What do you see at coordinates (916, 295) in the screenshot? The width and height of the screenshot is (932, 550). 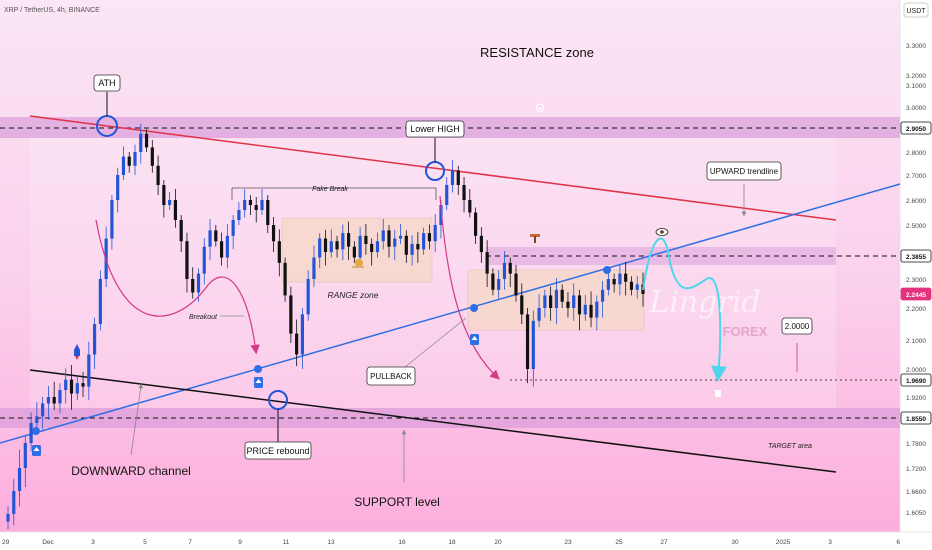 I see `price-tag-value: 2.2445` at bounding box center [916, 295].